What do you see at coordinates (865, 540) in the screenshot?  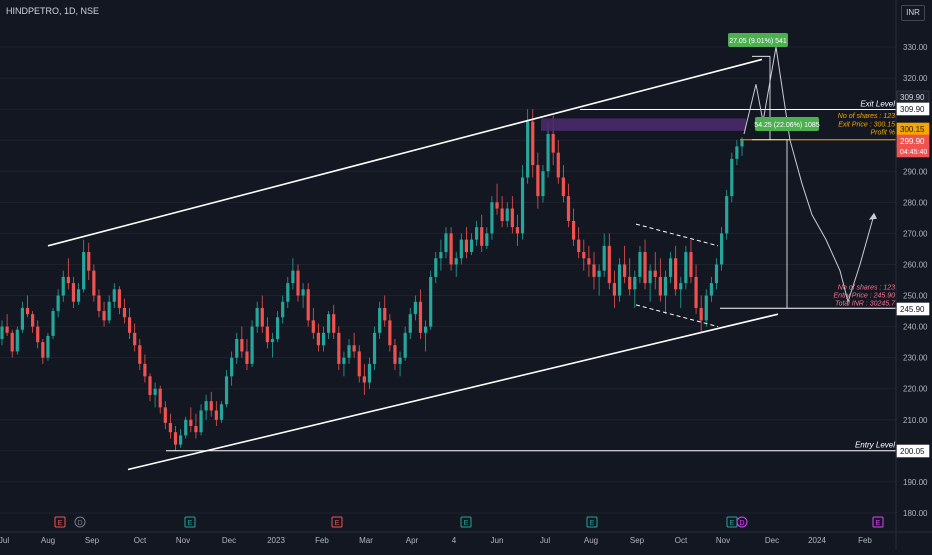 I see `time-tick-label: Feb` at bounding box center [865, 540].